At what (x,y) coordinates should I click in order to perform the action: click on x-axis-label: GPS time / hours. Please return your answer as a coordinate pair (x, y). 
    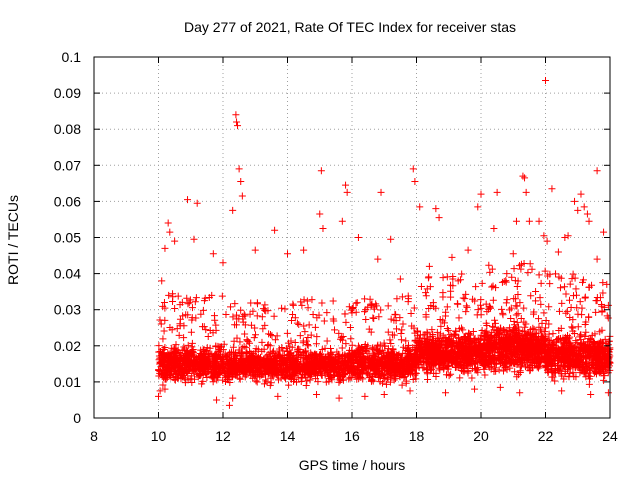
    Looking at the image, I should click on (352, 465).